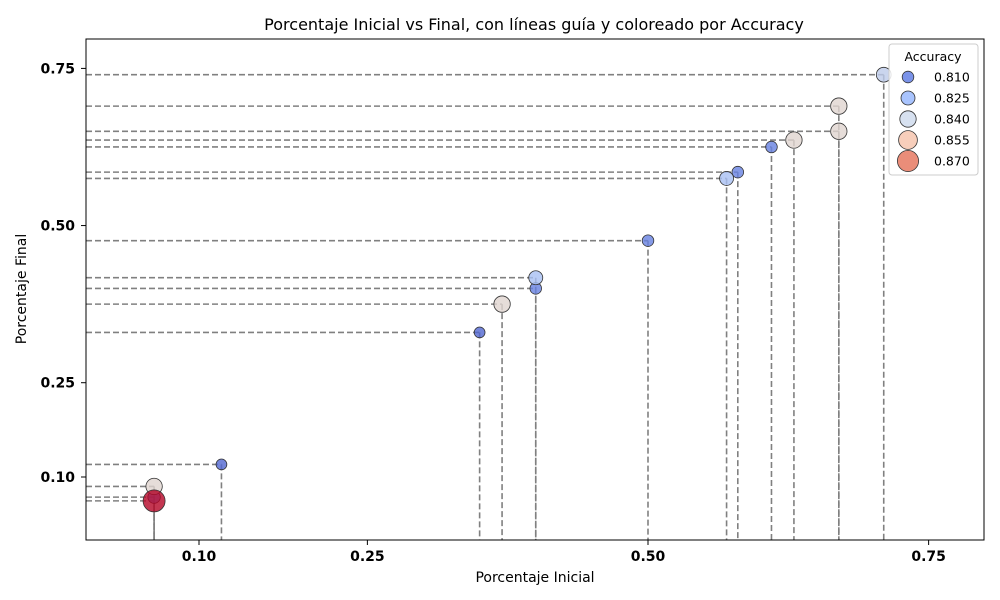 The width and height of the screenshot is (1000, 600). Describe the element at coordinates (952, 98) in the screenshot. I see `legend-entry-label: 0.825` at that location.